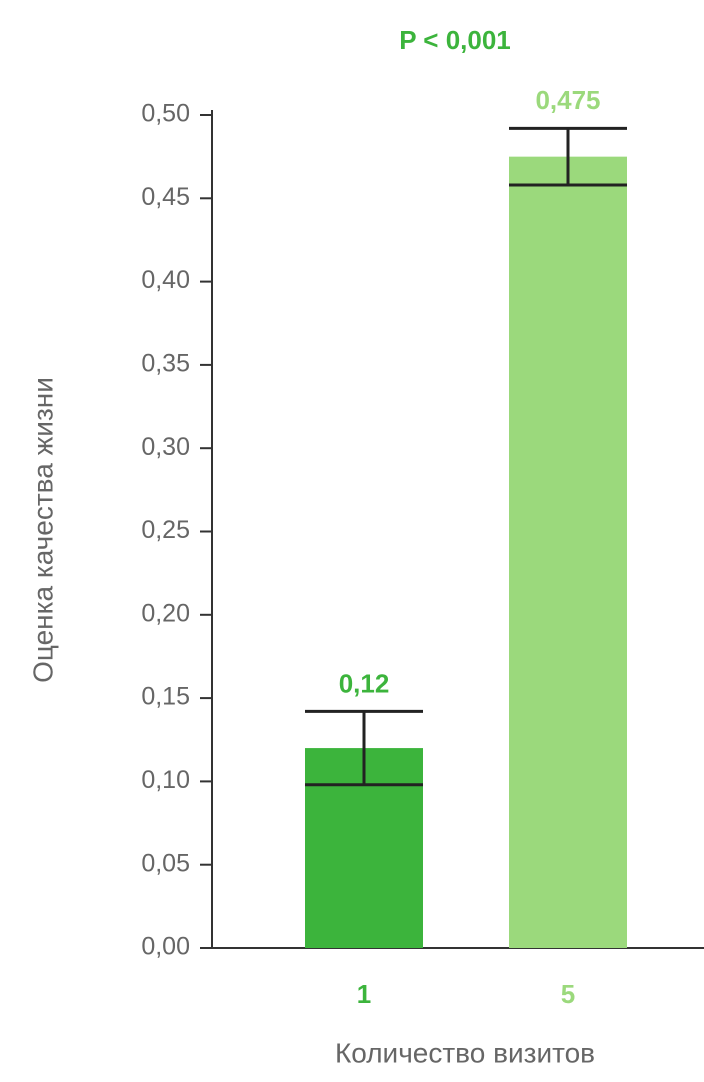 The height and width of the screenshot is (1082, 704). I want to click on x-tick-label: 1, so click(364, 994).